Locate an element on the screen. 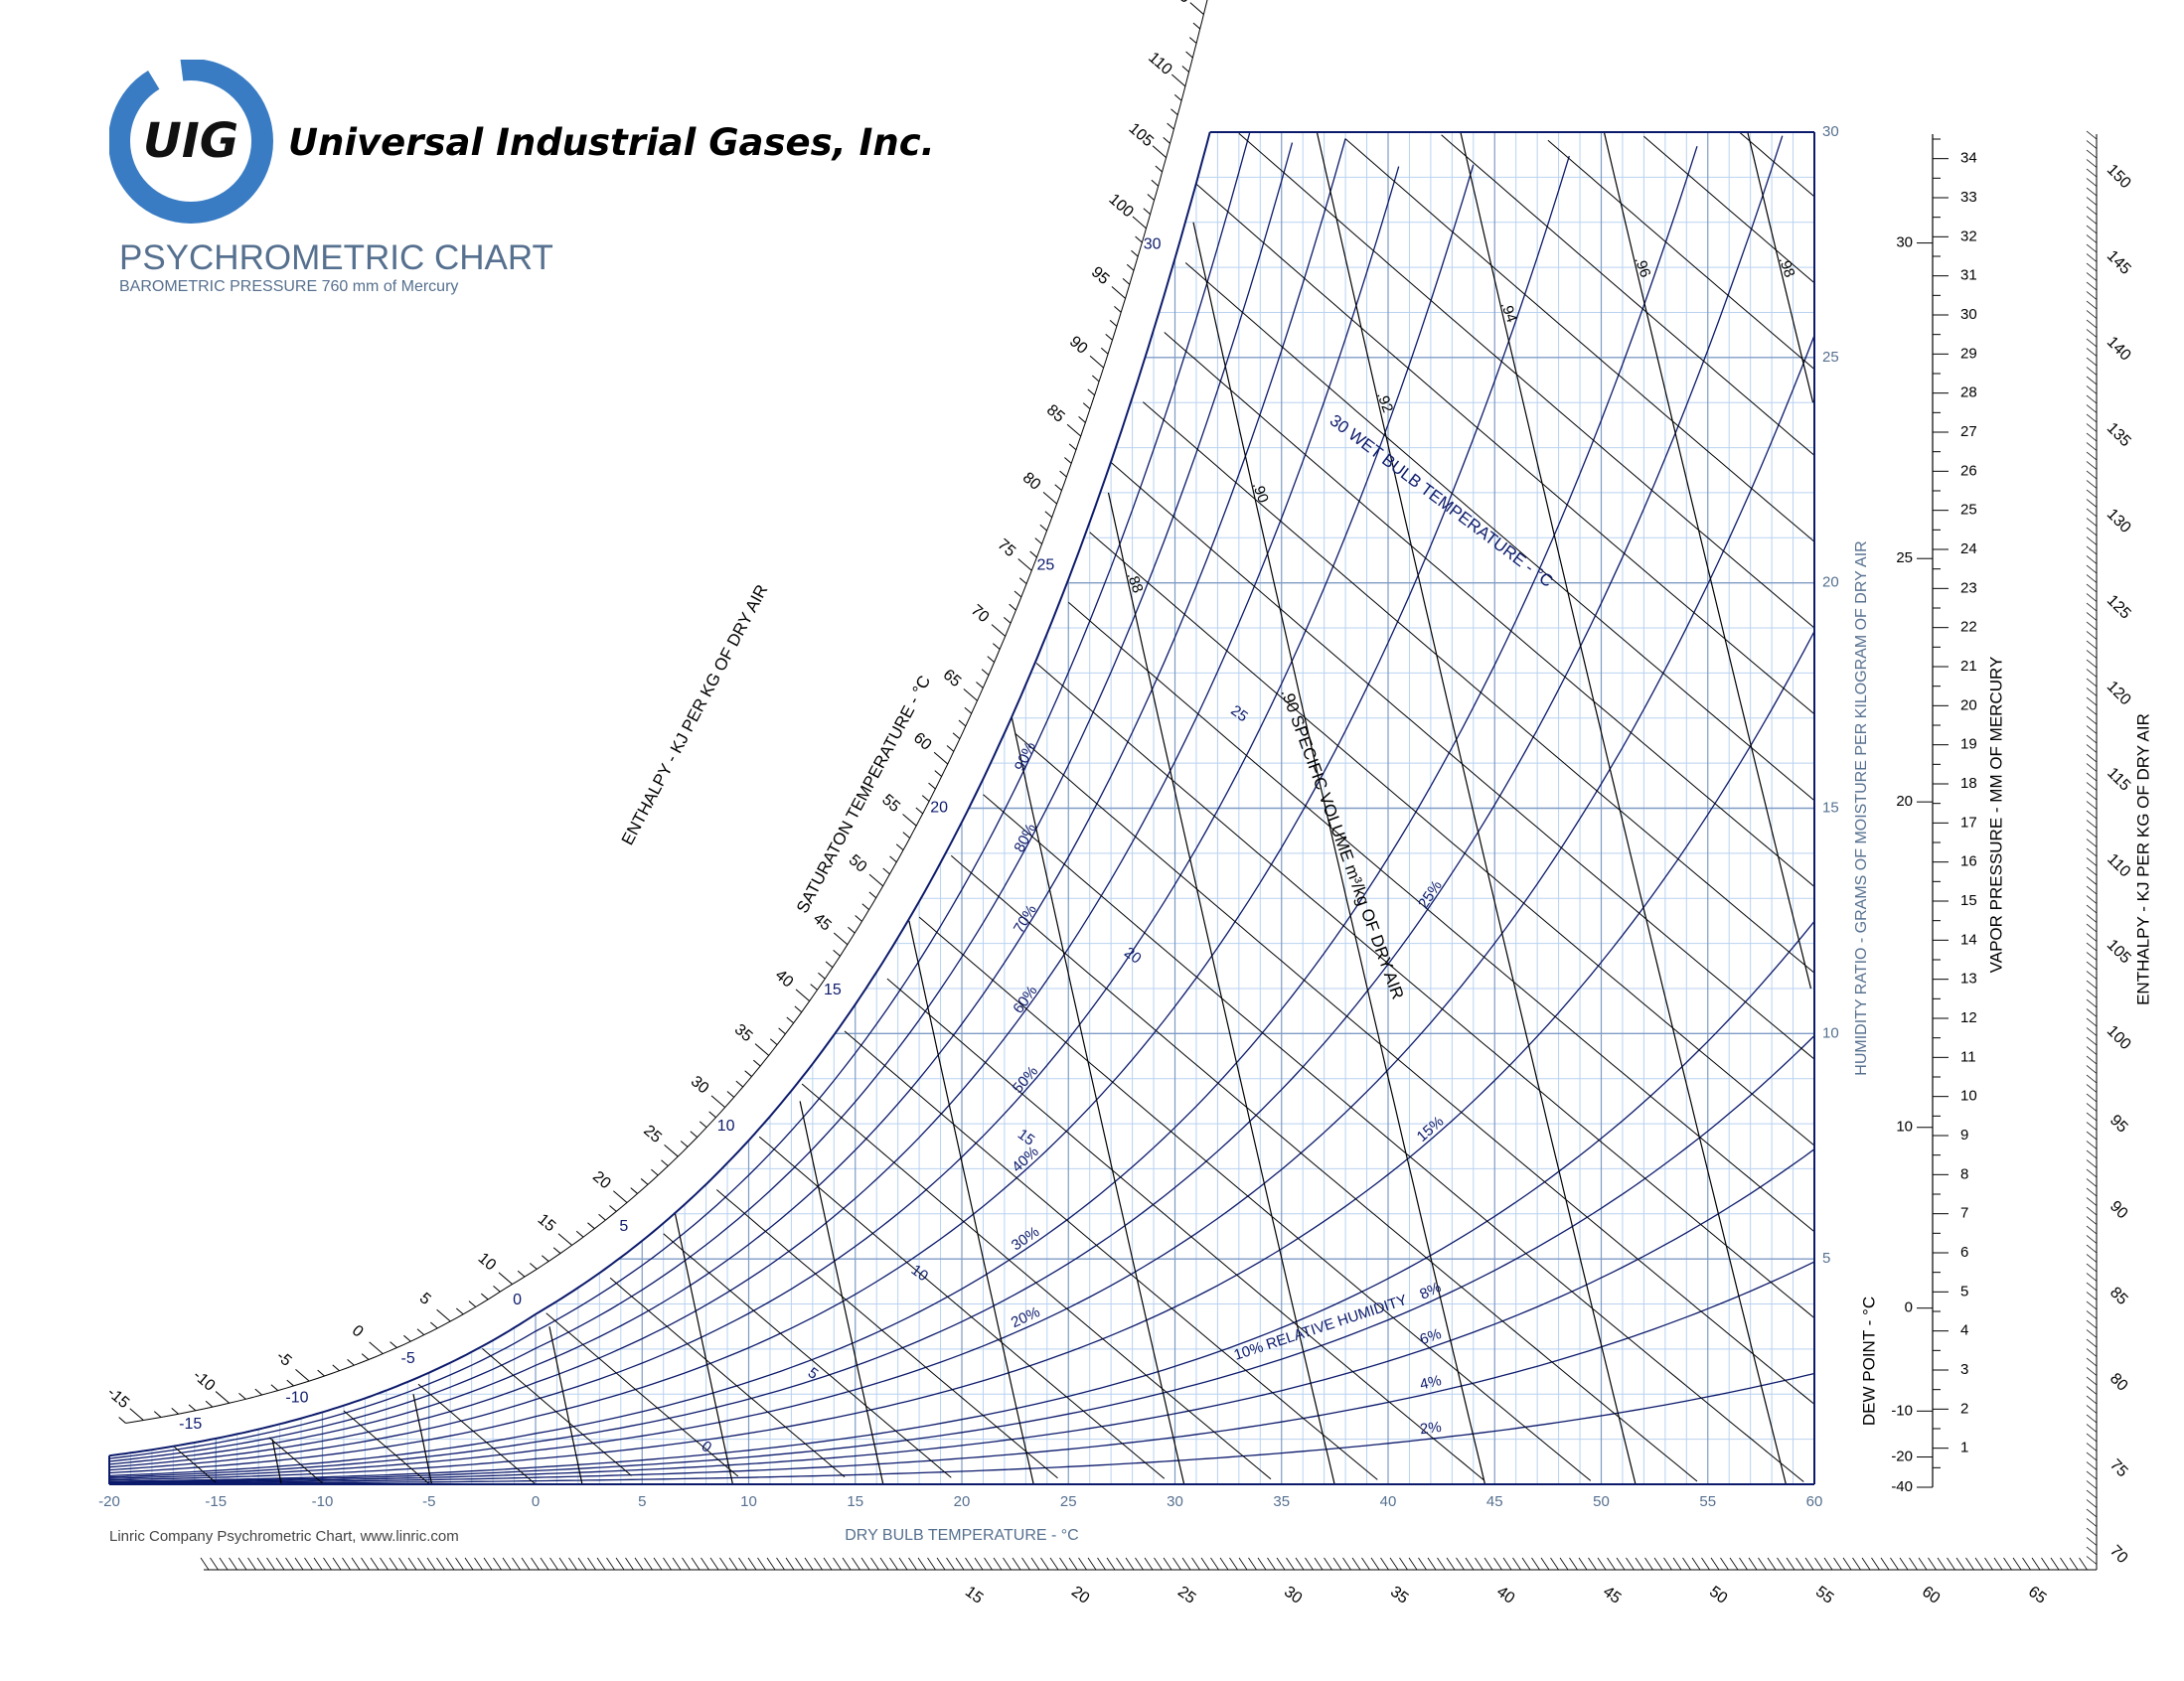  enthalpy-left-label: -15 is located at coordinates (117, 1398).